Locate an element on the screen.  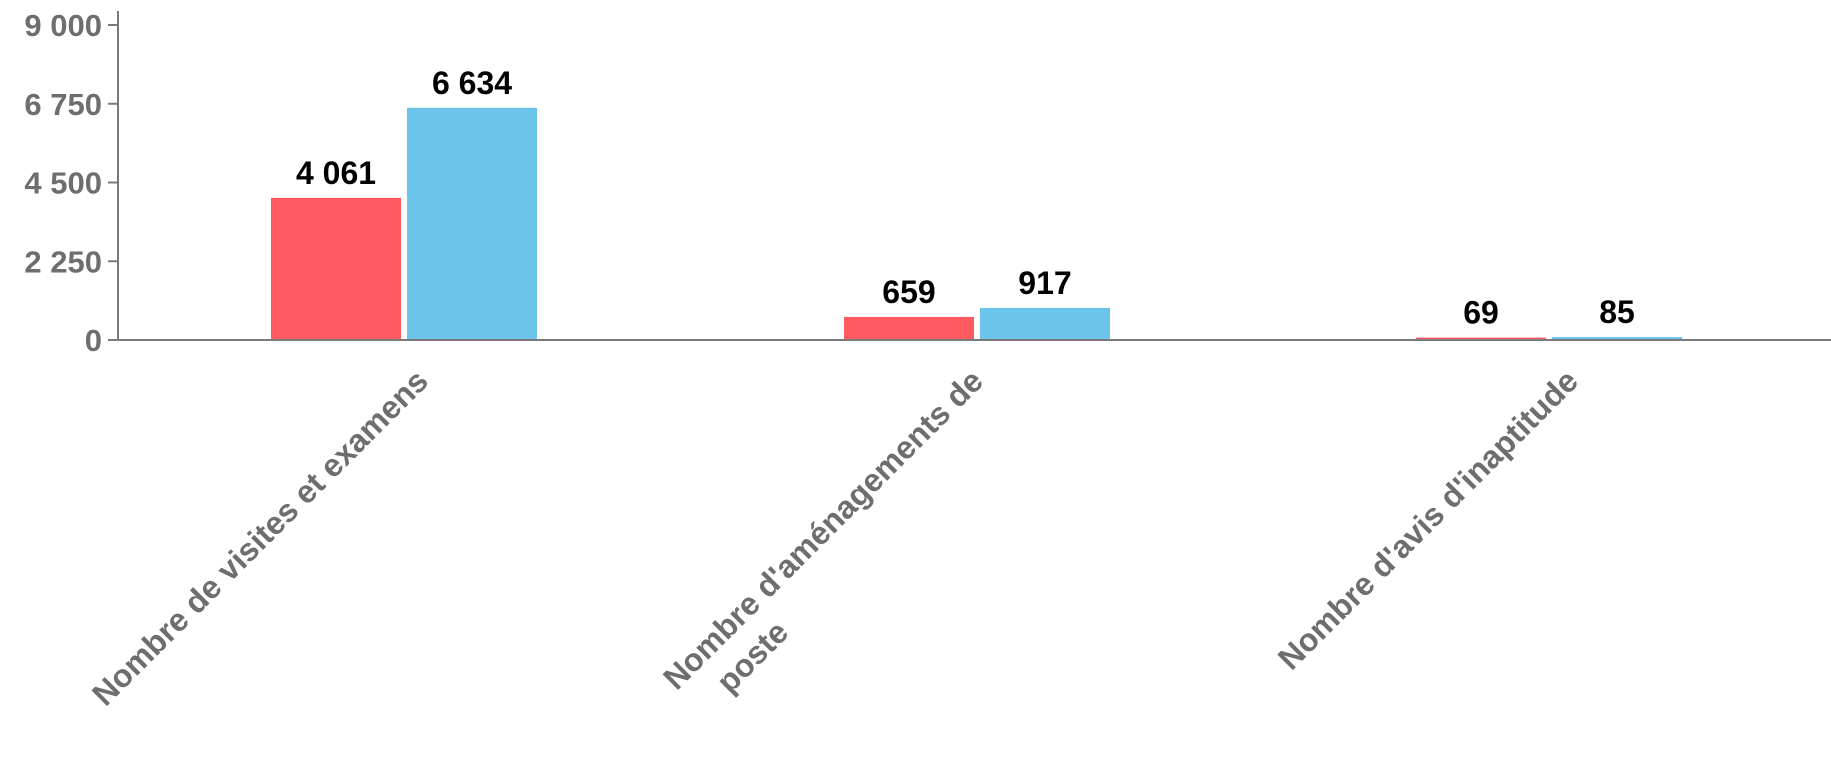
category-label-1: Nombre de visites et examens is located at coordinates (260, 537).